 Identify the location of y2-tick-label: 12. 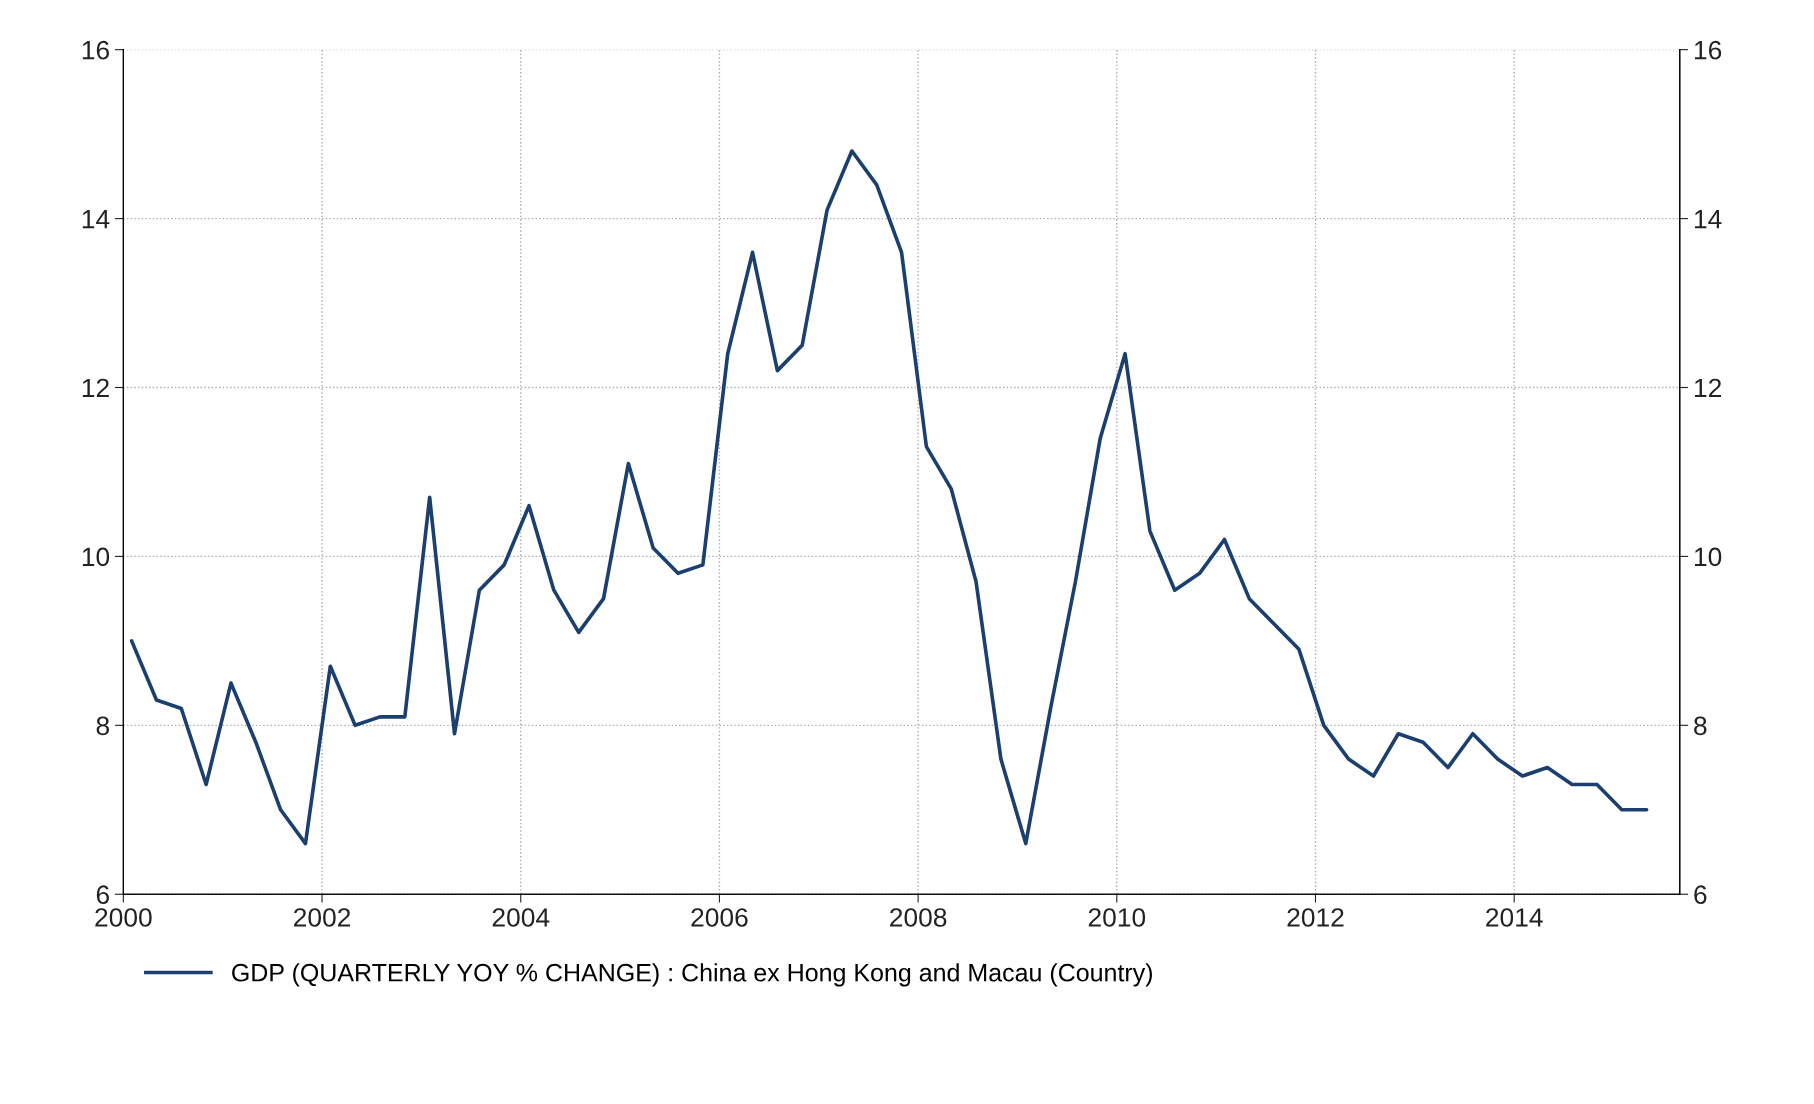
(1707, 388).